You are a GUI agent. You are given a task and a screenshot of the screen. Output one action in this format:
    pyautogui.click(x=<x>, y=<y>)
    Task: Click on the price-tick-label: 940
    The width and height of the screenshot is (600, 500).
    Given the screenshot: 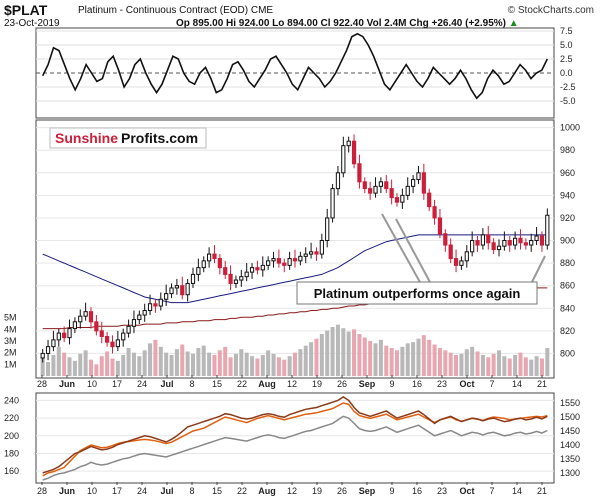 What is the action you would take?
    pyautogui.click(x=567, y=195)
    